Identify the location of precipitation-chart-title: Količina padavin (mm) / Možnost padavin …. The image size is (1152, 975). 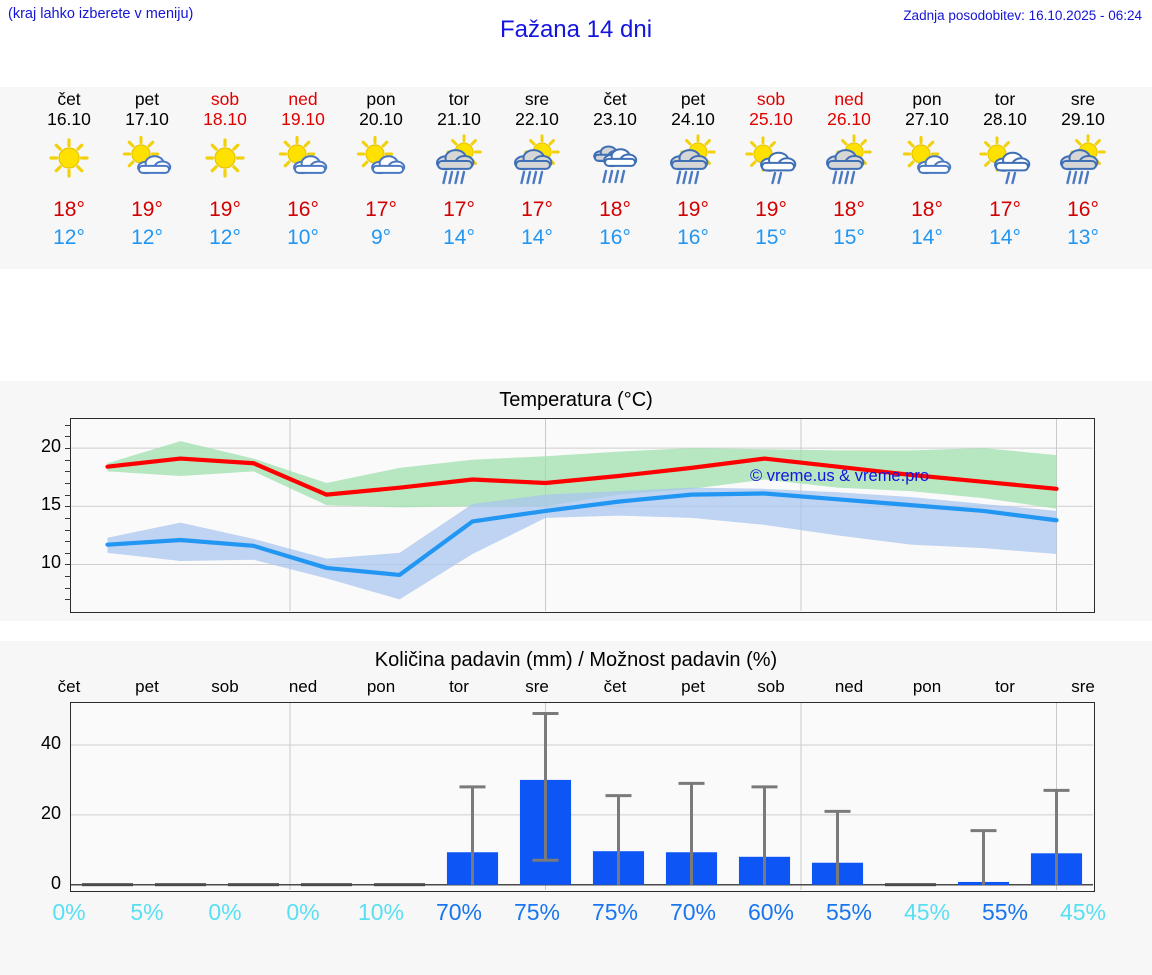
(576, 660).